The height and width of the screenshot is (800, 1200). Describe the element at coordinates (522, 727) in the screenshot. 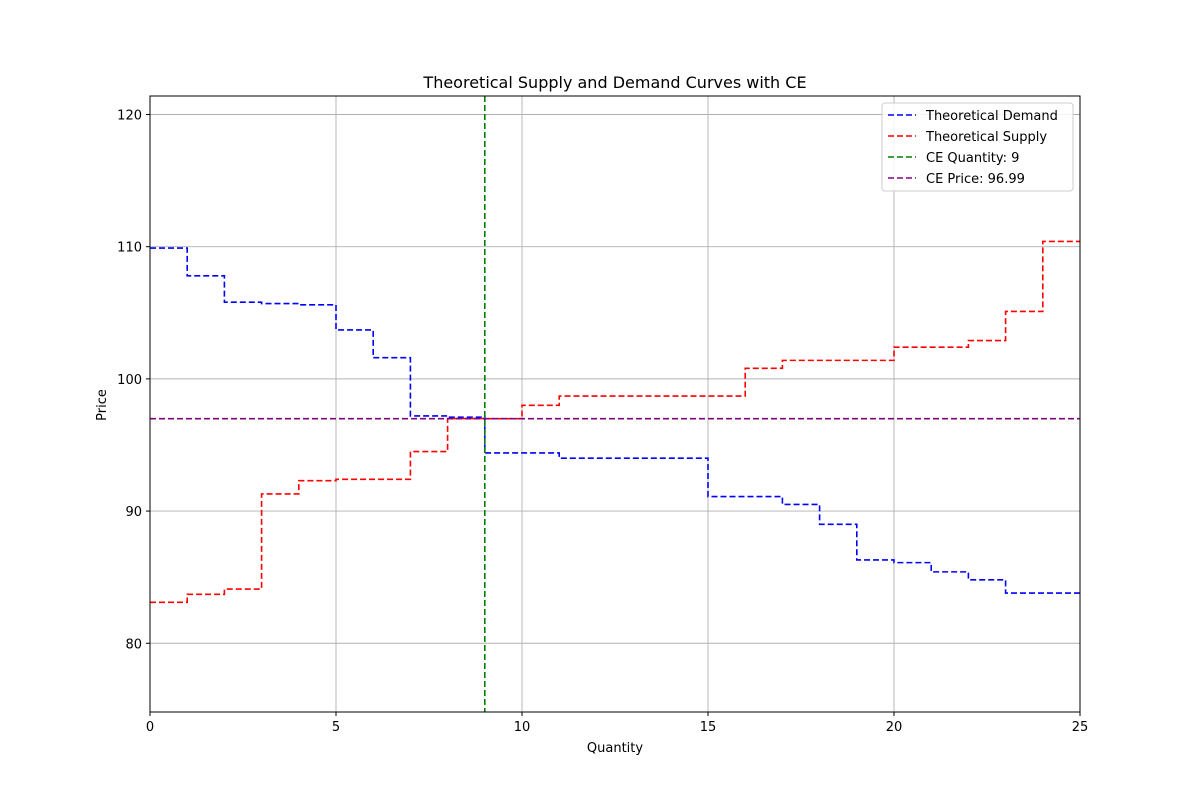

I see `x-tick-label: 10` at that location.